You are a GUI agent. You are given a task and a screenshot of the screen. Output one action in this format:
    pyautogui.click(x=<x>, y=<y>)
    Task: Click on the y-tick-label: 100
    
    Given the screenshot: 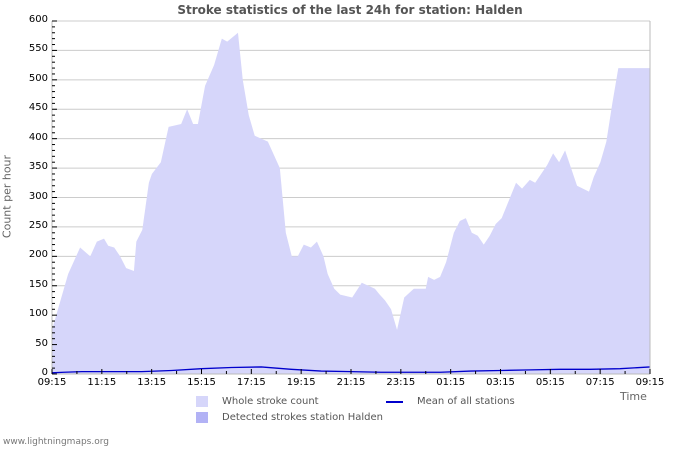 What is the action you would take?
    pyautogui.click(x=38, y=314)
    